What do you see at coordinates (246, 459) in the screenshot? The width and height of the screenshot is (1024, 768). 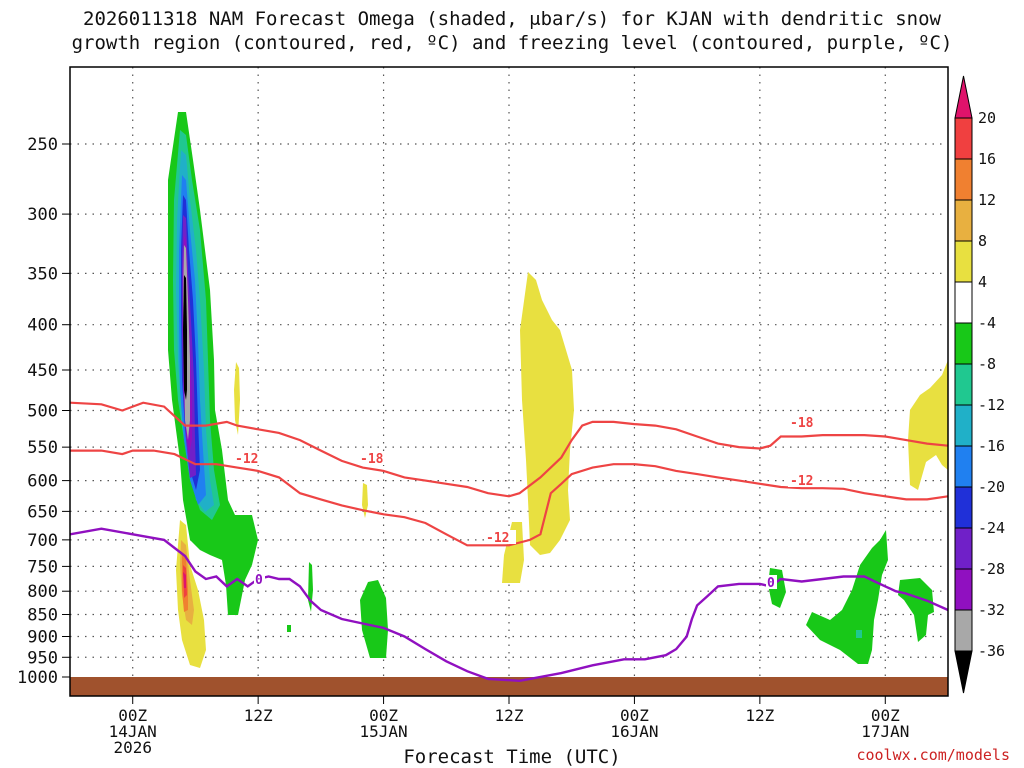 I see `contour-label-m12-a: -12` at bounding box center [246, 459].